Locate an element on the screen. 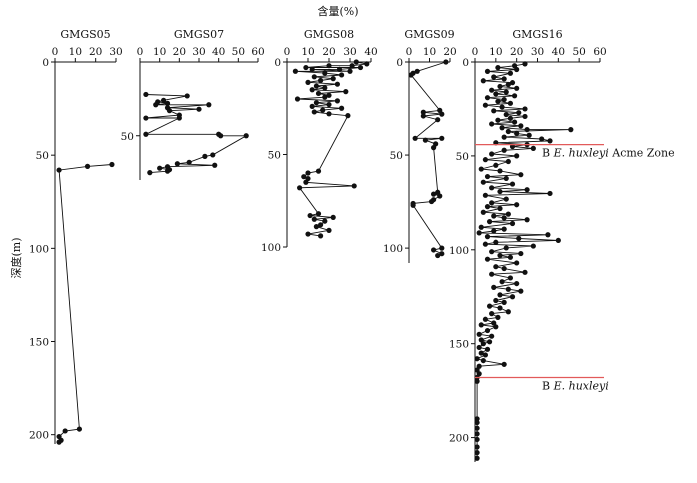 Image resolution: width=697 pixels, height=483 pixels. series-line is located at coordinates (428, 159).